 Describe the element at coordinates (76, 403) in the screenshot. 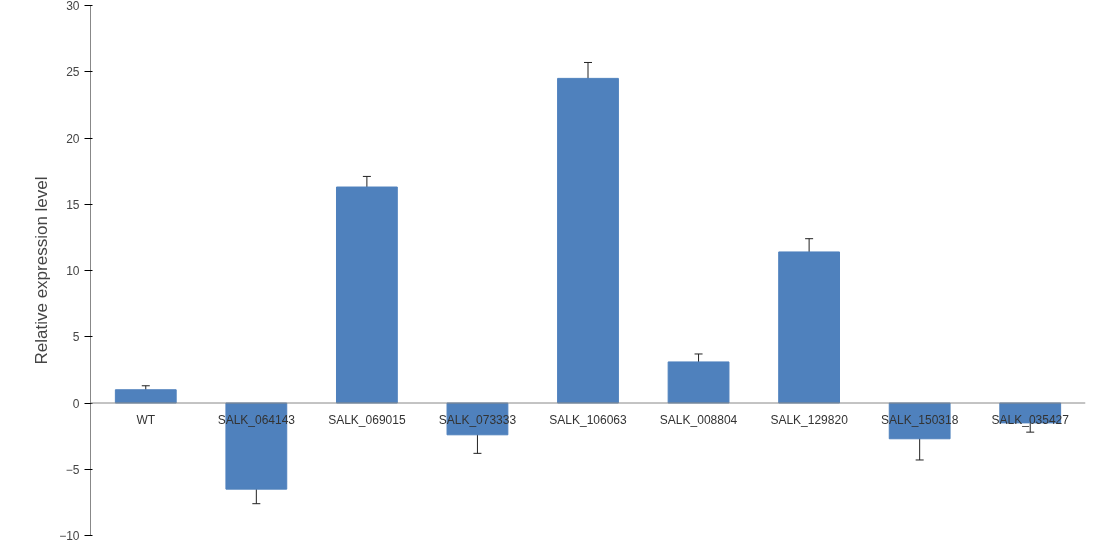

I see `y-tick-label: 0` at that location.